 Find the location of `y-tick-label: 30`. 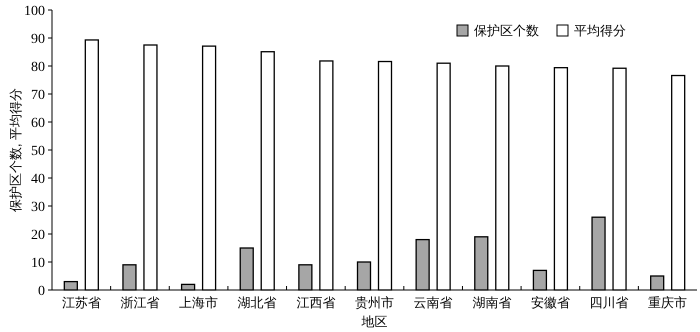

y-tick-label: 30 is located at coordinates (38, 207).